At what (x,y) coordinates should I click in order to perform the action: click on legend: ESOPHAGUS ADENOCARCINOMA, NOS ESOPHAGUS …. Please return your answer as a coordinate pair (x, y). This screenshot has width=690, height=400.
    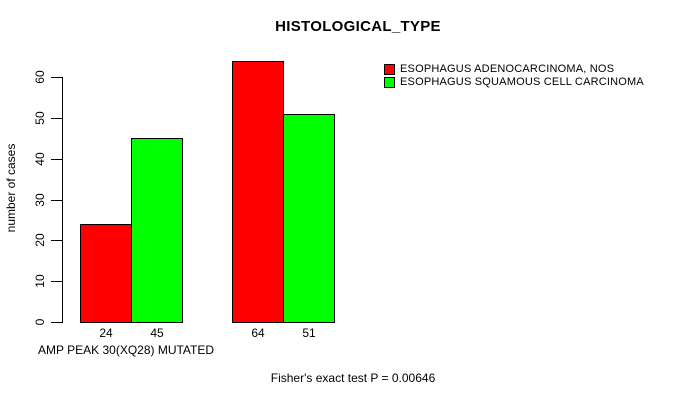
    Looking at the image, I should click on (514, 76).